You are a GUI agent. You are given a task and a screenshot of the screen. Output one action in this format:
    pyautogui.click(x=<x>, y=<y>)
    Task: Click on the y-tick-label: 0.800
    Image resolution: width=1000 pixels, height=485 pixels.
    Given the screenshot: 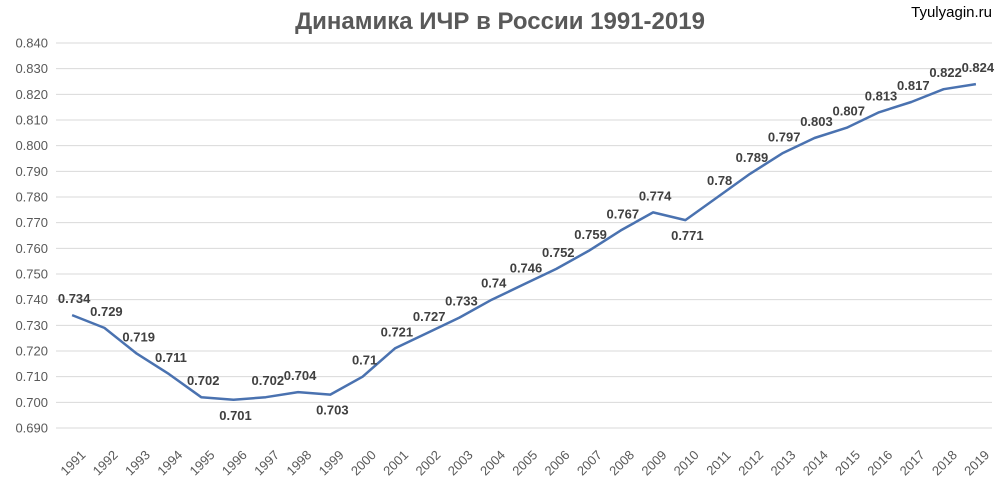 What is the action you would take?
    pyautogui.click(x=31, y=145)
    